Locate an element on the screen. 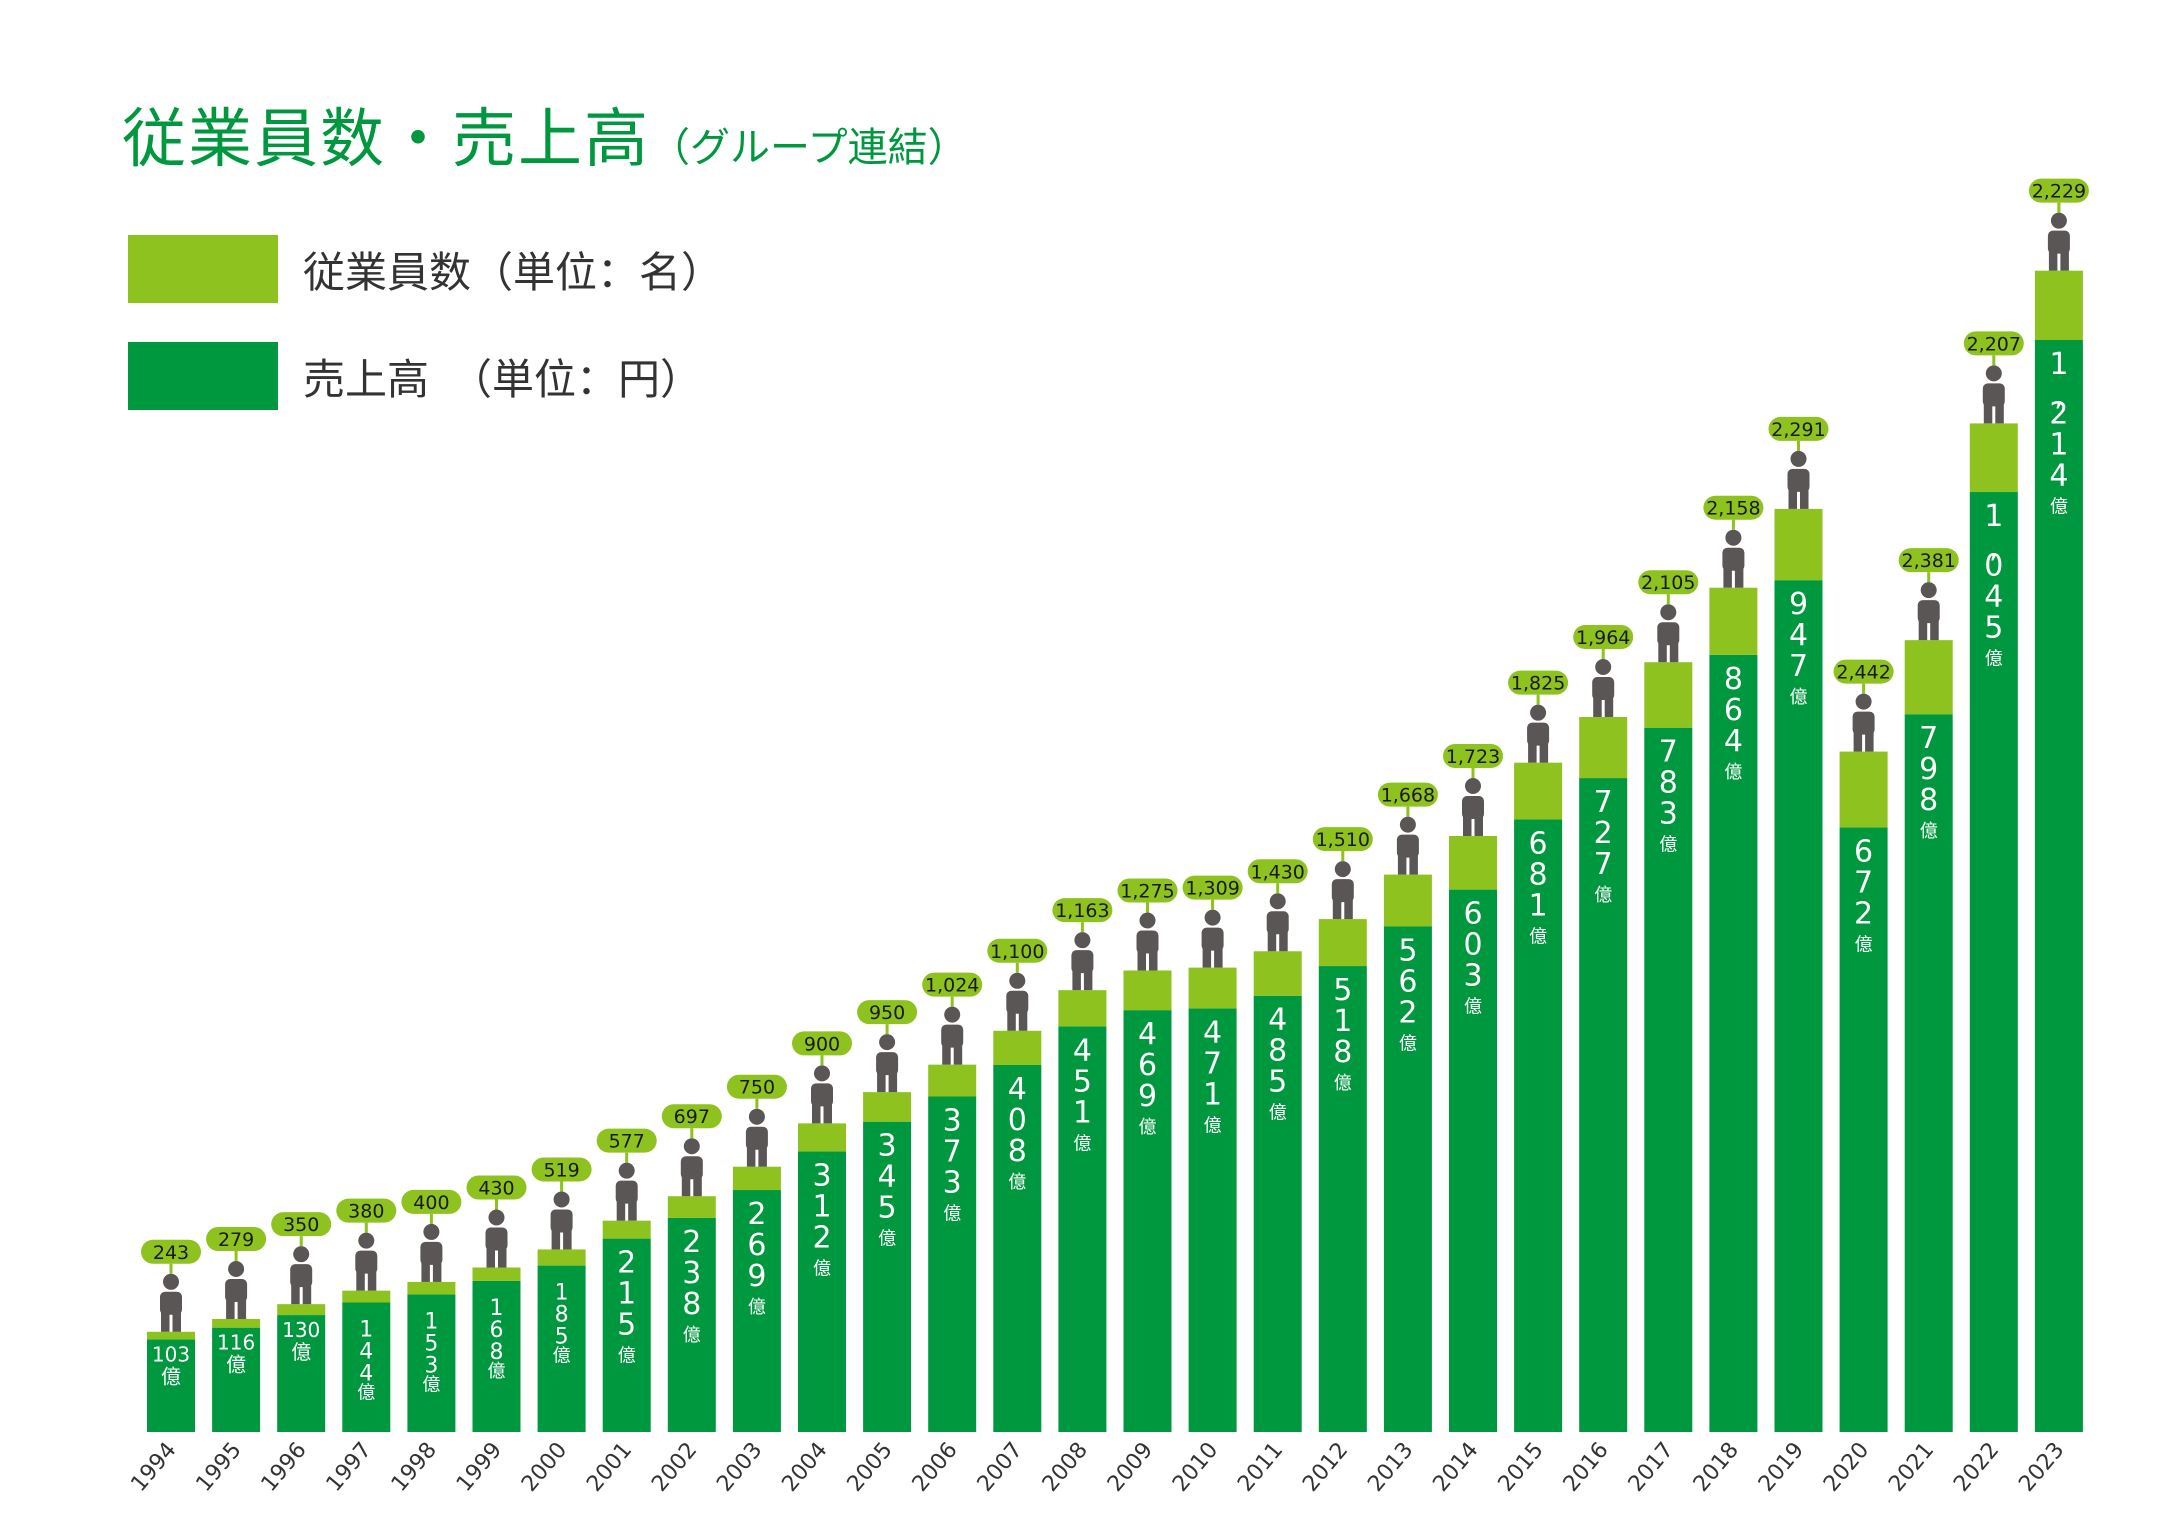 This screenshot has height=1535, width=2158. x-tick-label-1994: 1994 is located at coordinates (153, 1467).